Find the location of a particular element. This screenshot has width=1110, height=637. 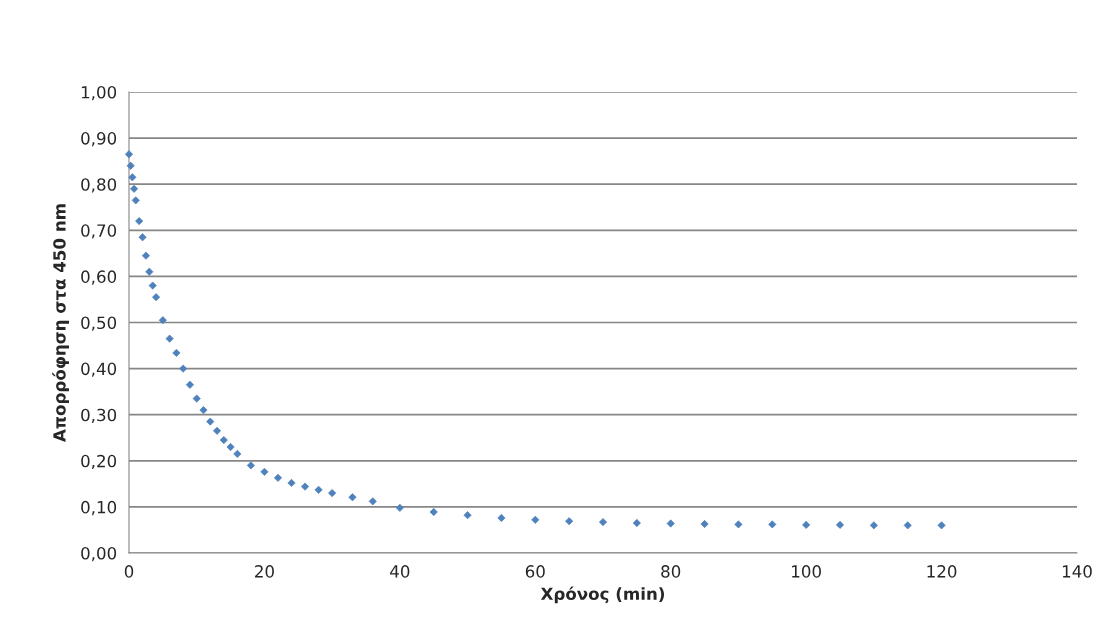

x-tick-label: 80 is located at coordinates (671, 571).